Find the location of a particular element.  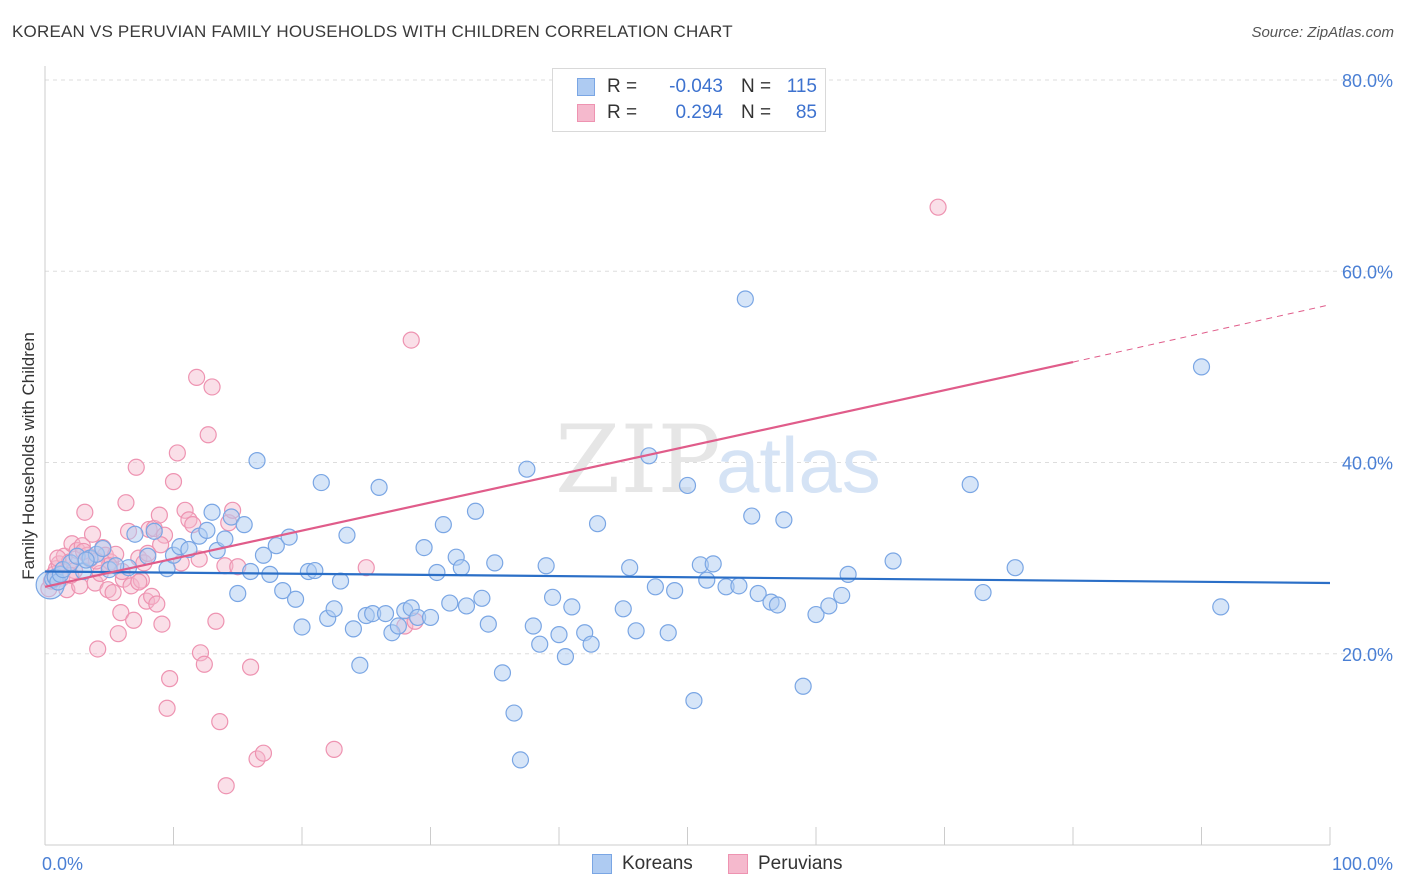

y-tick-label: 80.0% is located at coordinates (1367, 81).